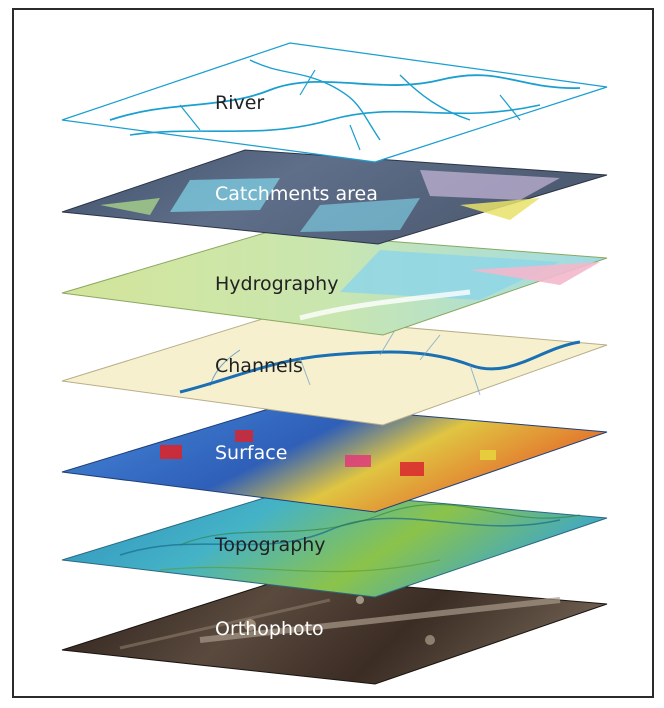 Image resolution: width=664 pixels, height=708 pixels. I want to click on catchments-area-layer, so click(334, 197).